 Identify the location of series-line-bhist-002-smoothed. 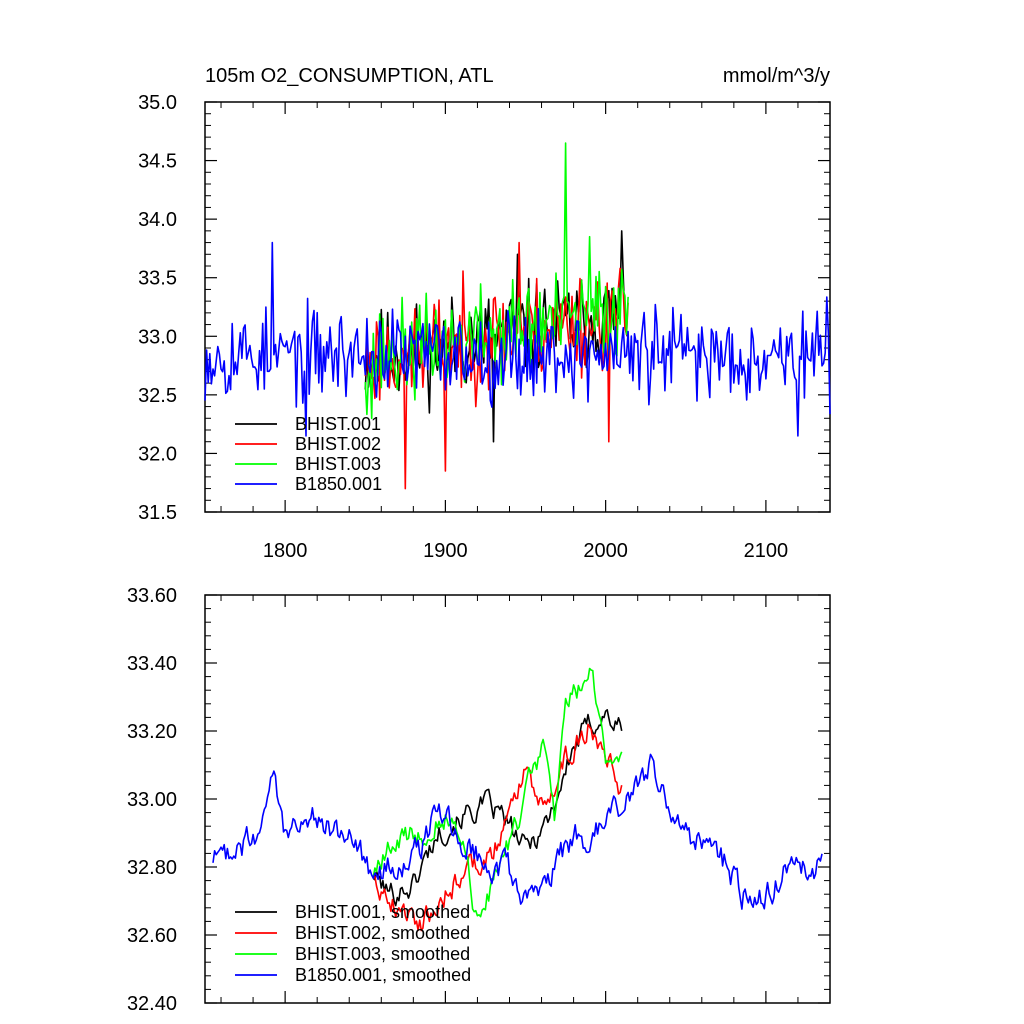
(497, 827).